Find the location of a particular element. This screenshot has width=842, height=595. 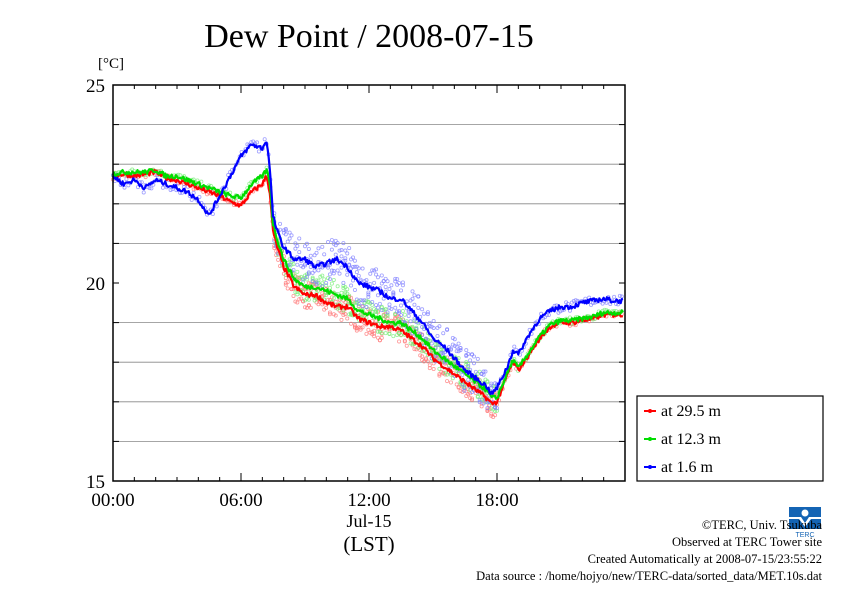

x-tick-label: 00:00 is located at coordinates (112, 500).